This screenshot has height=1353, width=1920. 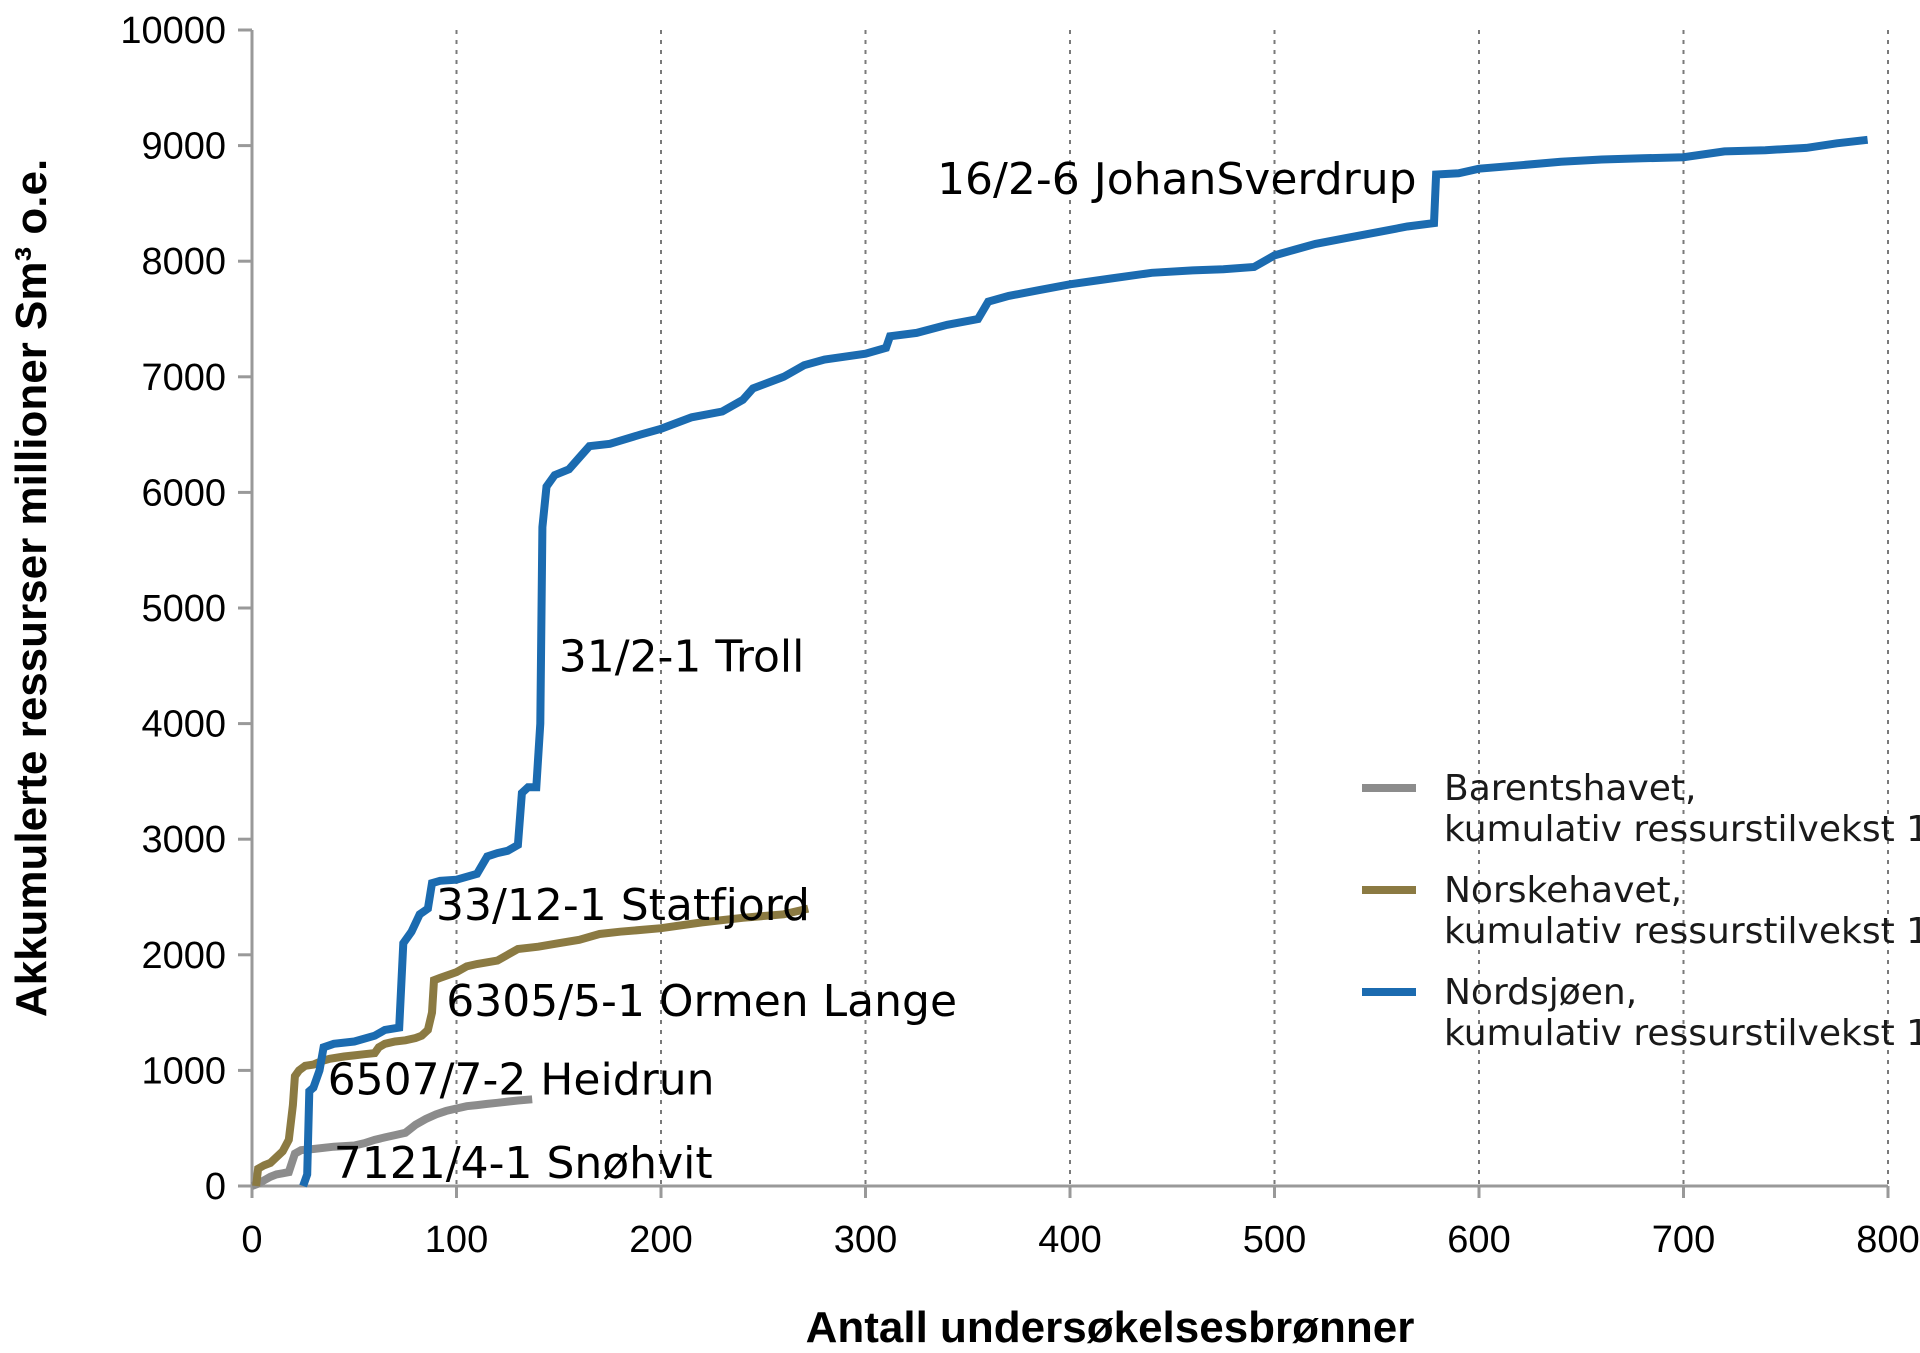 I want to click on annotation-label: 7121/4-1 Snøhvit, so click(x=523, y=1163).